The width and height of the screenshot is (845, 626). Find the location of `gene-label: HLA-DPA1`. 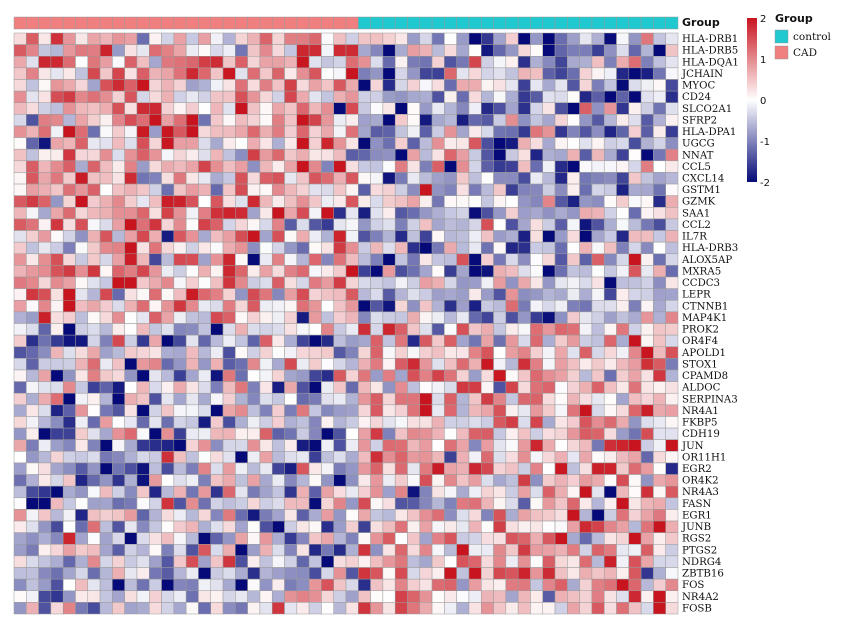

gene-label: HLA-DPA1 is located at coordinates (709, 132).